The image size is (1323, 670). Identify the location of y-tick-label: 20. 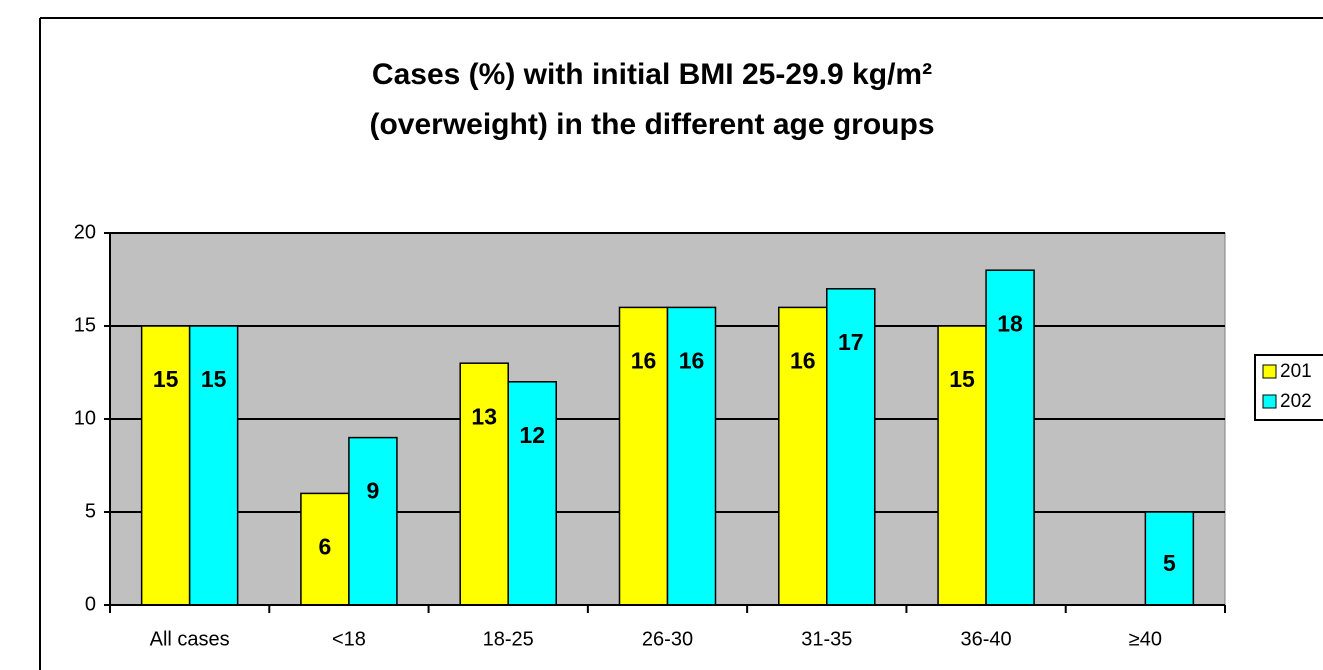
(85, 232).